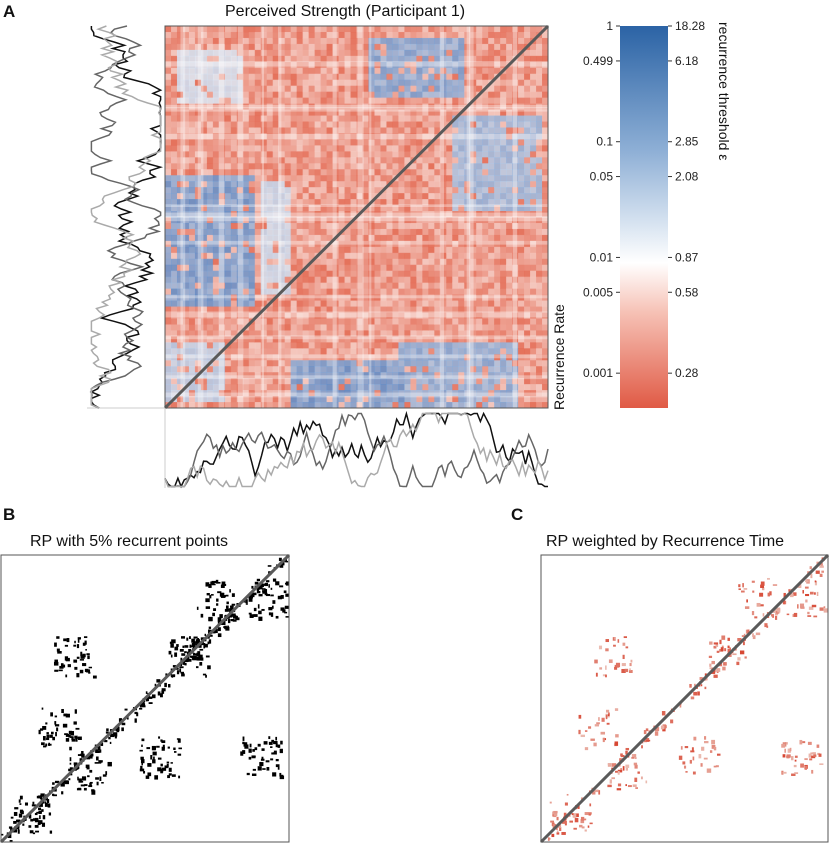  I want to click on panel-b-recurrence-plot, so click(145, 698).